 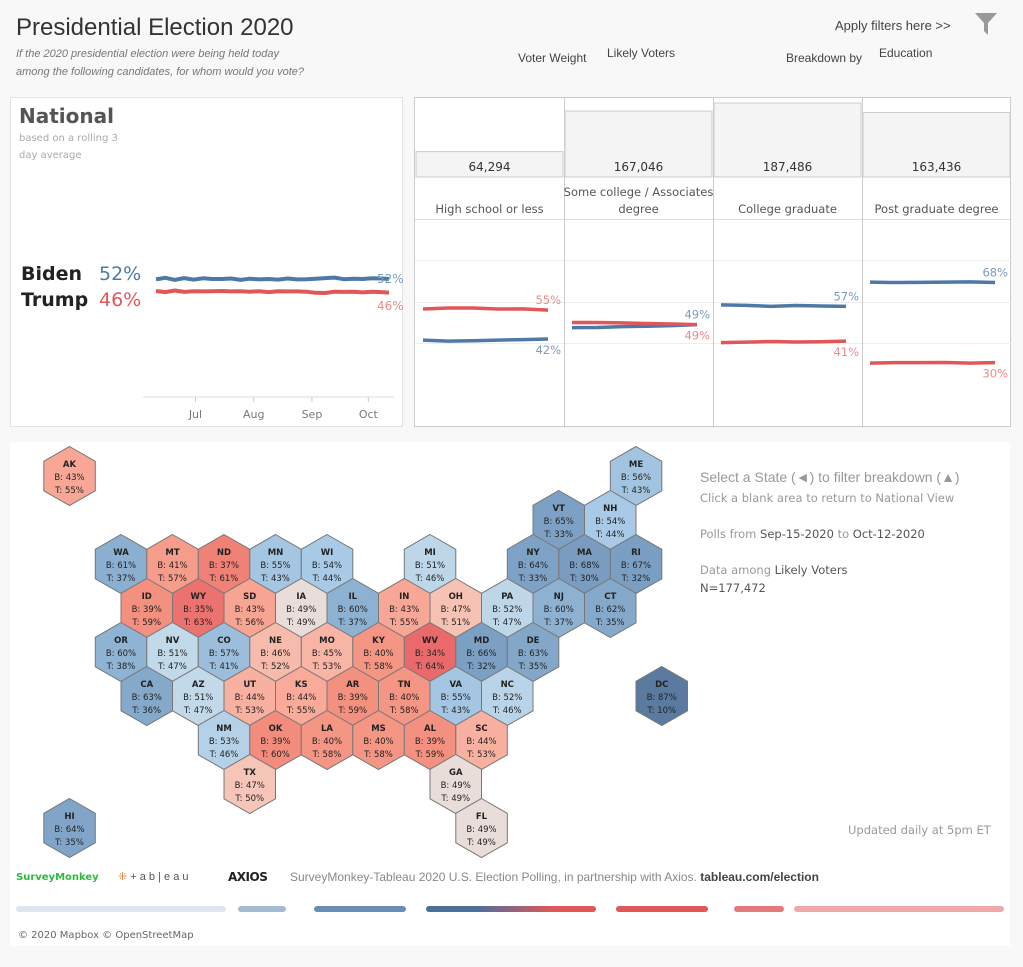 What do you see at coordinates (273, 346) in the screenshot?
I see `national-line-chart: 52% 46% Jul Aug Sep Oct` at bounding box center [273, 346].